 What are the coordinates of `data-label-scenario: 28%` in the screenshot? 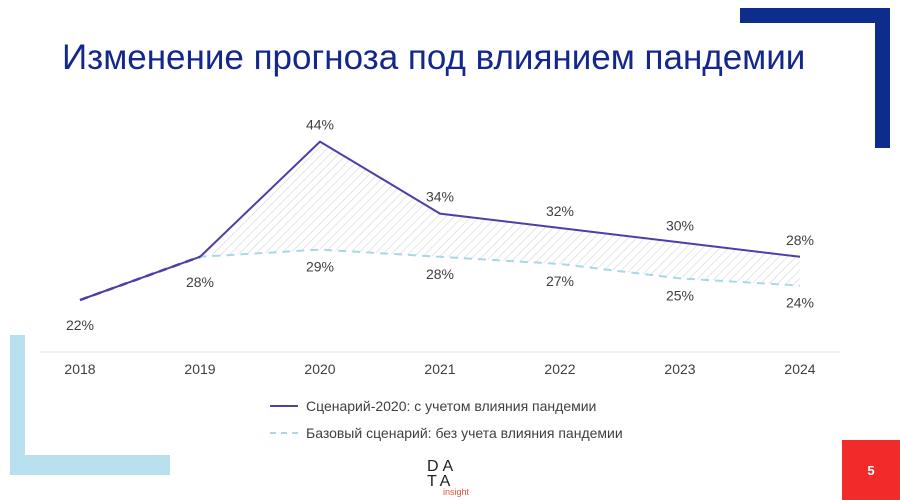 It's located at (800, 240).